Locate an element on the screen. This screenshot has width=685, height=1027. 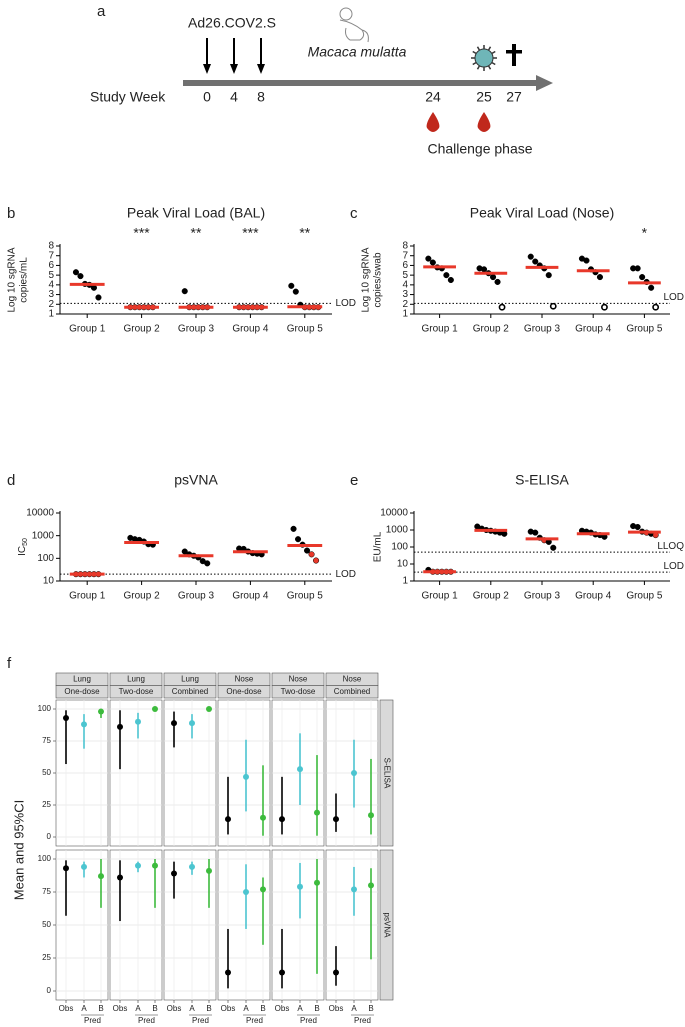
strip-label: Two-dose is located at coordinates (136, 691).